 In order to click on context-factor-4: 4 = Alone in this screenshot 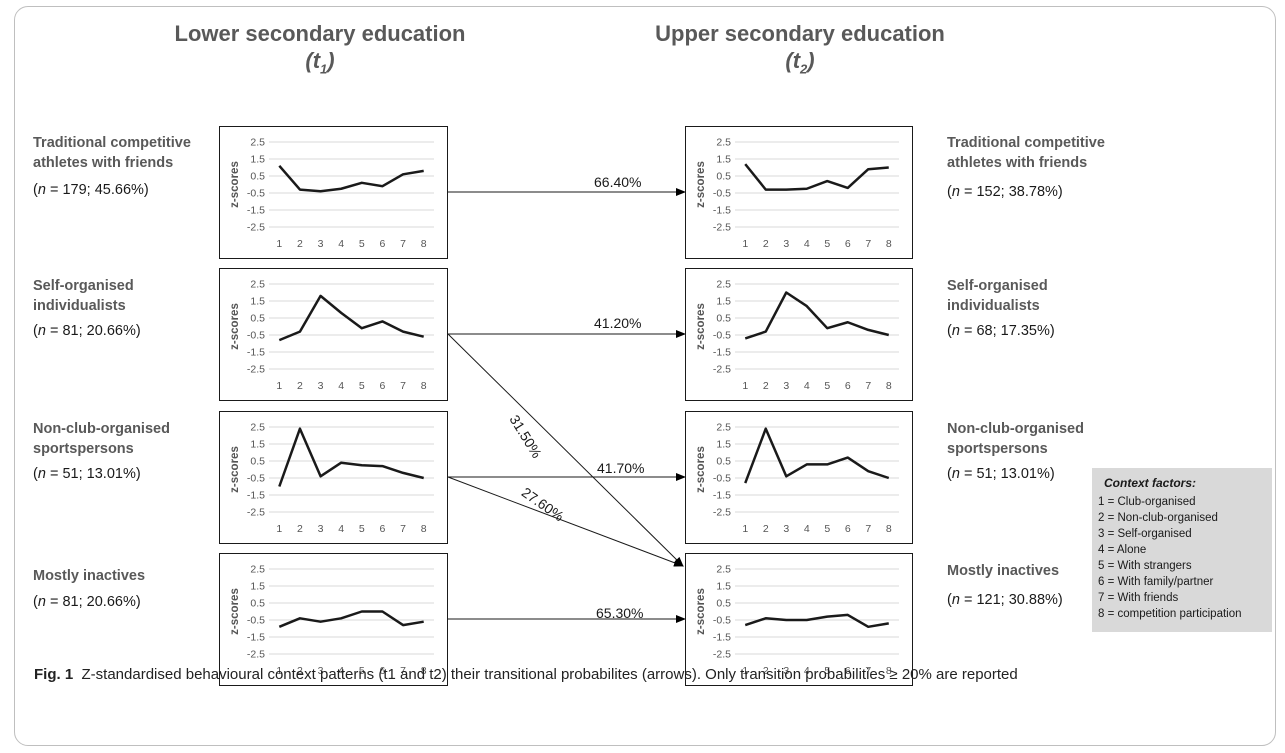, I will do `click(1122, 550)`.